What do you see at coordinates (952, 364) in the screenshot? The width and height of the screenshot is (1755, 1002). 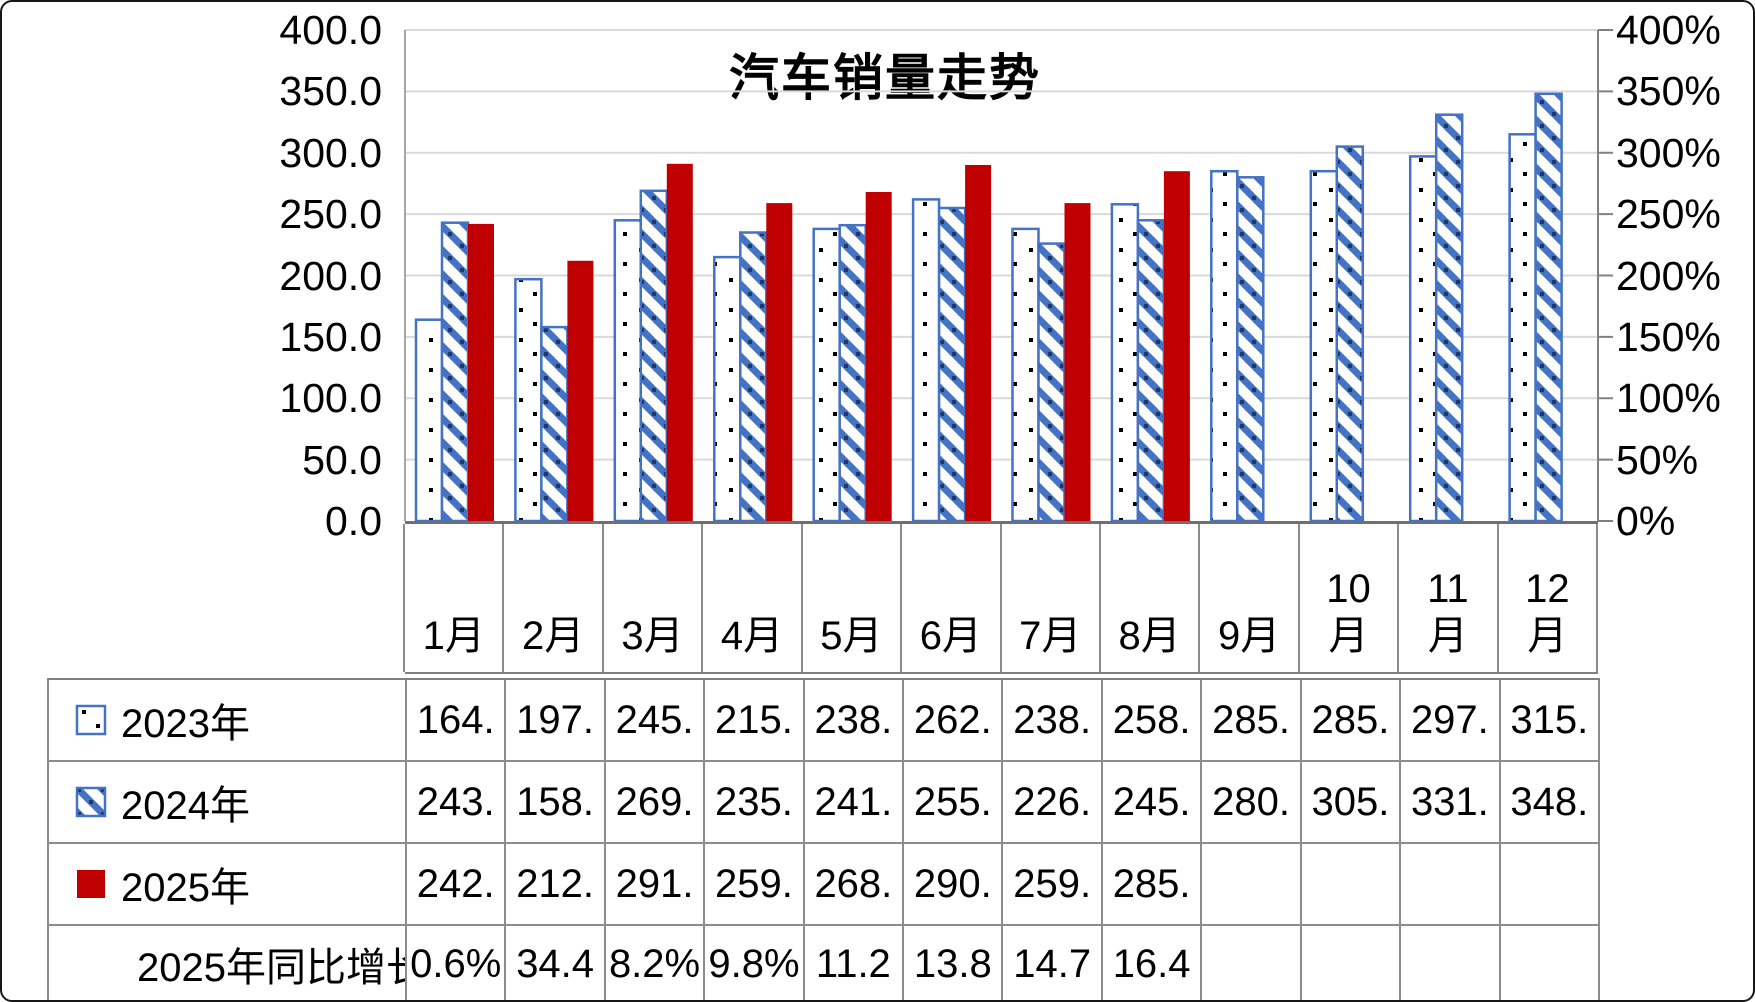 I see `bar-2024年-6月` at bounding box center [952, 364].